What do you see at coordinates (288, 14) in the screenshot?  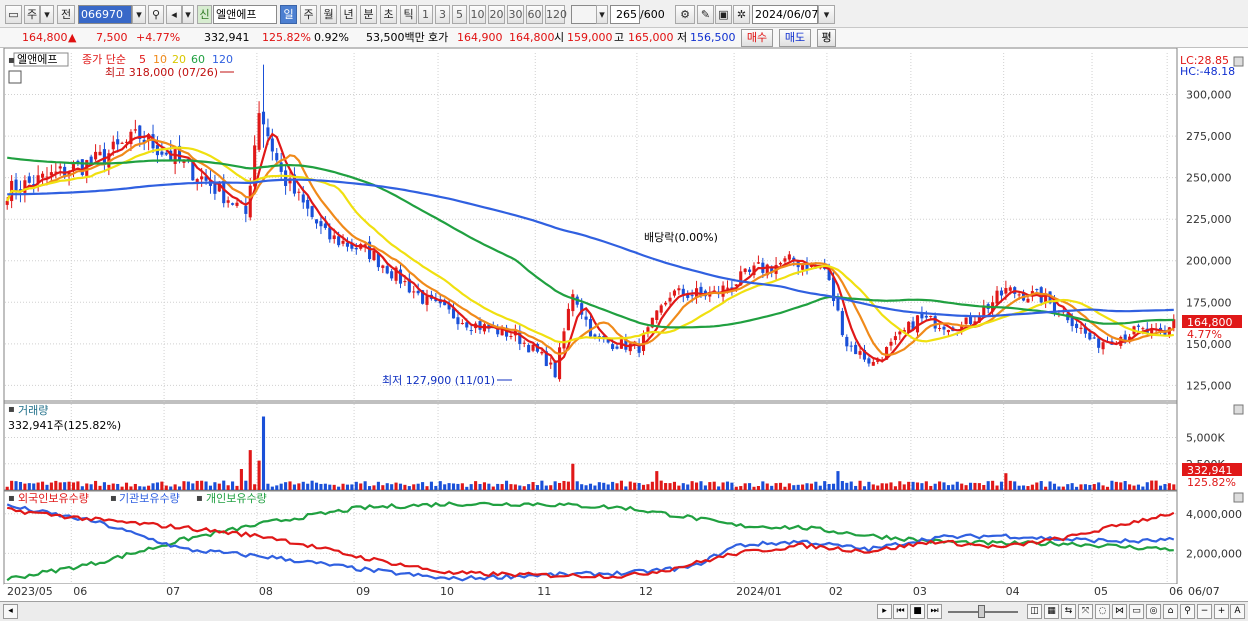 I see `period-tab: 일` at bounding box center [288, 14].